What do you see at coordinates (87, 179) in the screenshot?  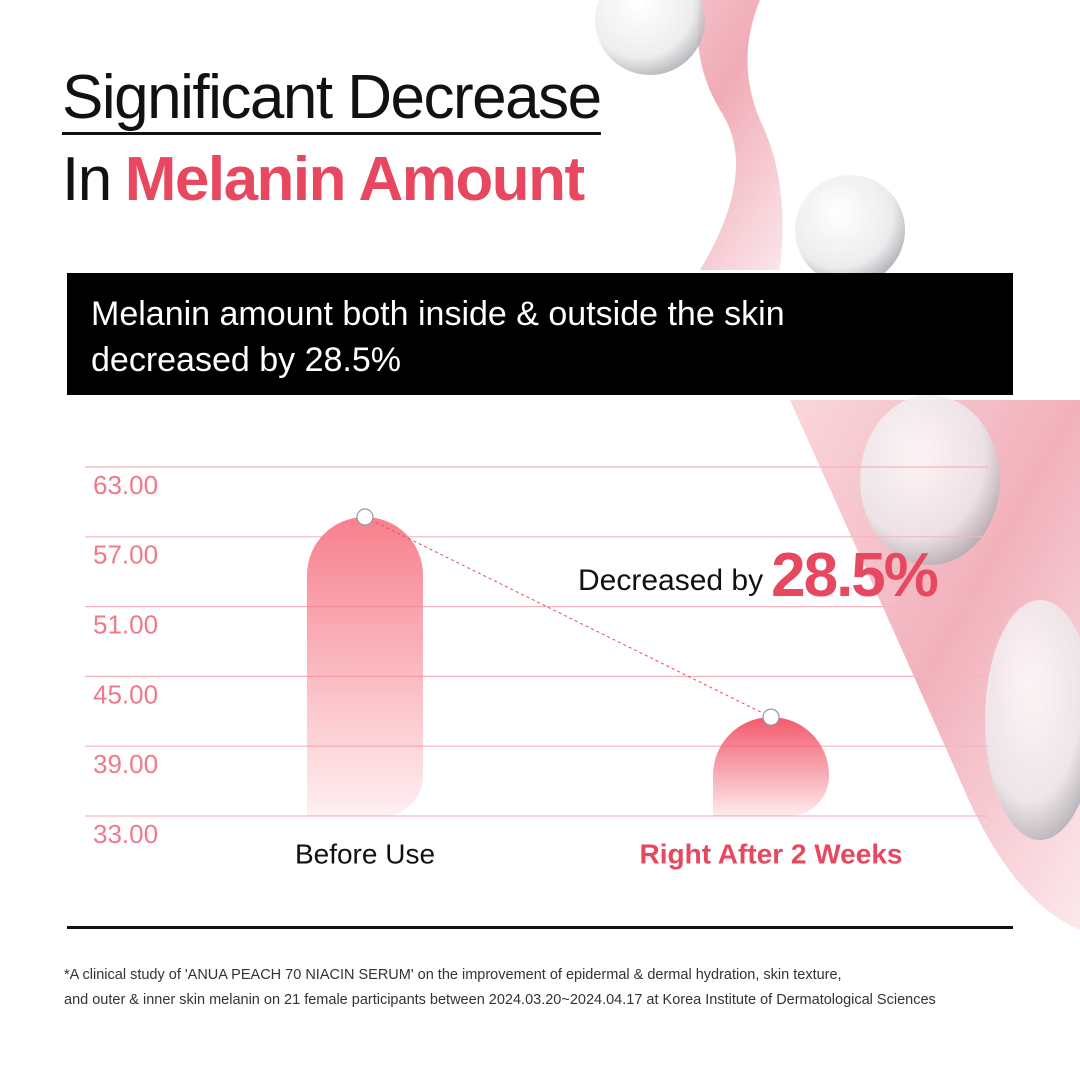 I see `title-lead: In` at bounding box center [87, 179].